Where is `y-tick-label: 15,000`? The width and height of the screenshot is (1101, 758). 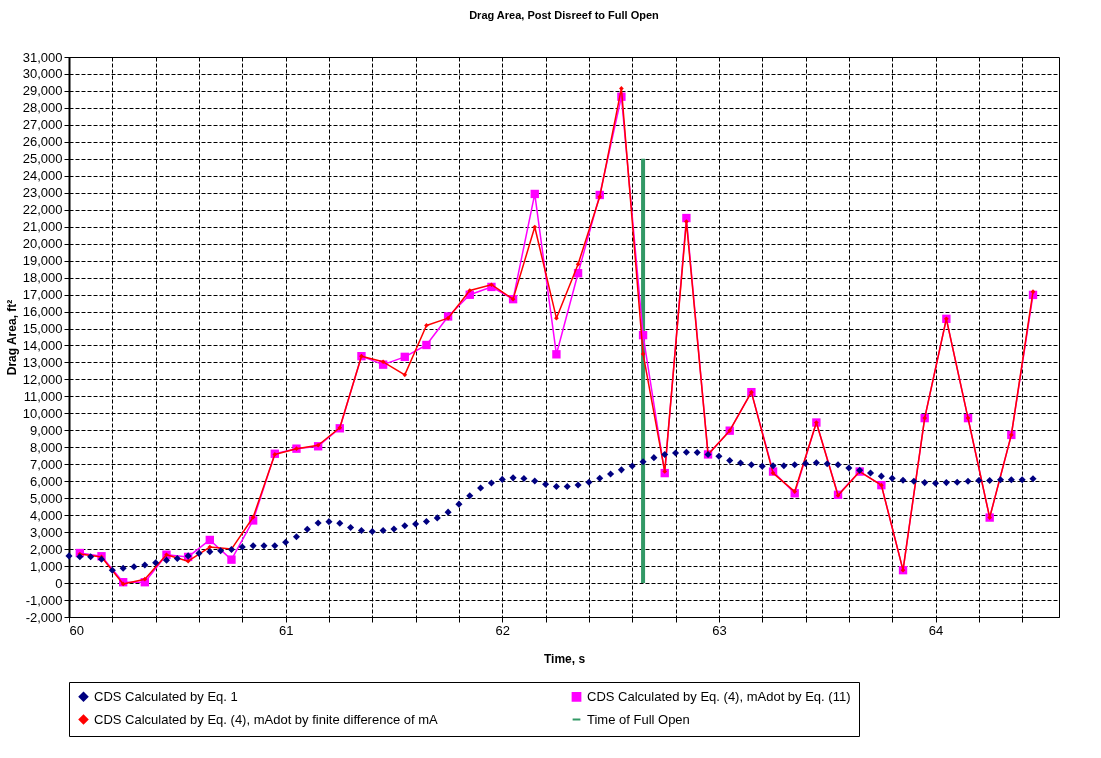
y-tick-label: 15,000 is located at coordinates (42, 329).